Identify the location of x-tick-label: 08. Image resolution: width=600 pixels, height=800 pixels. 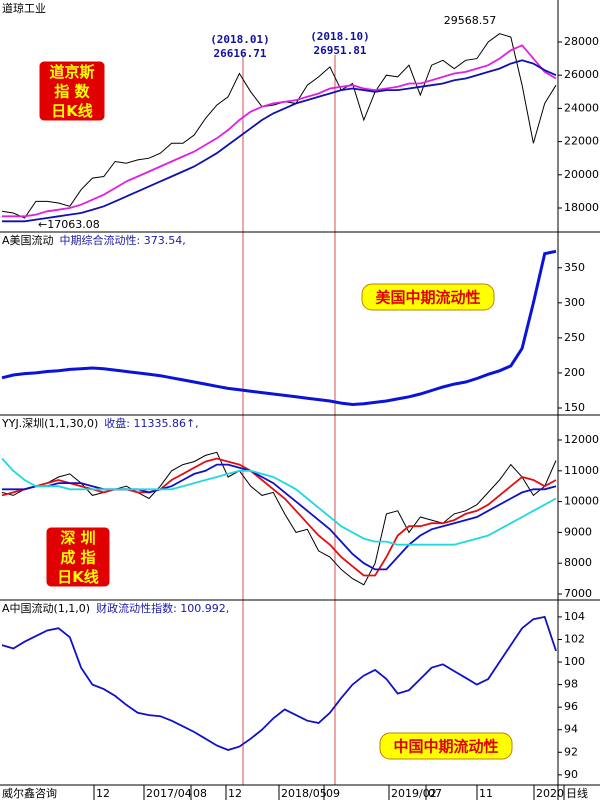
(200, 793).